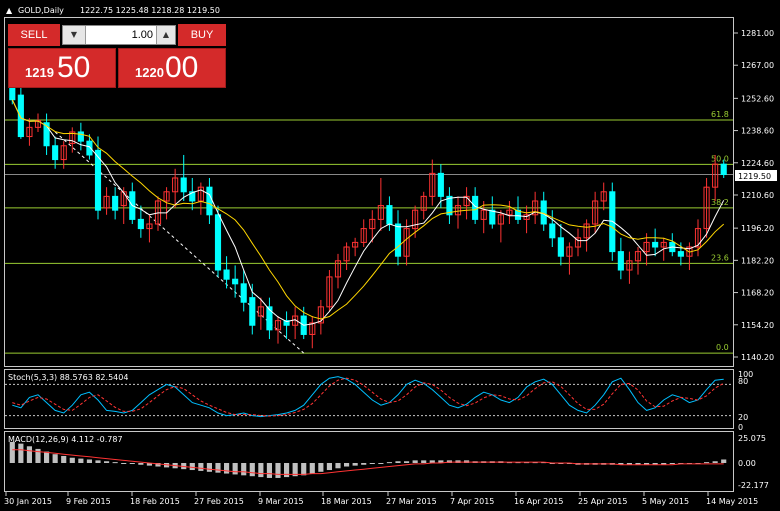 The width and height of the screenshot is (780, 511). I want to click on macd-panel, so click(369, 461).